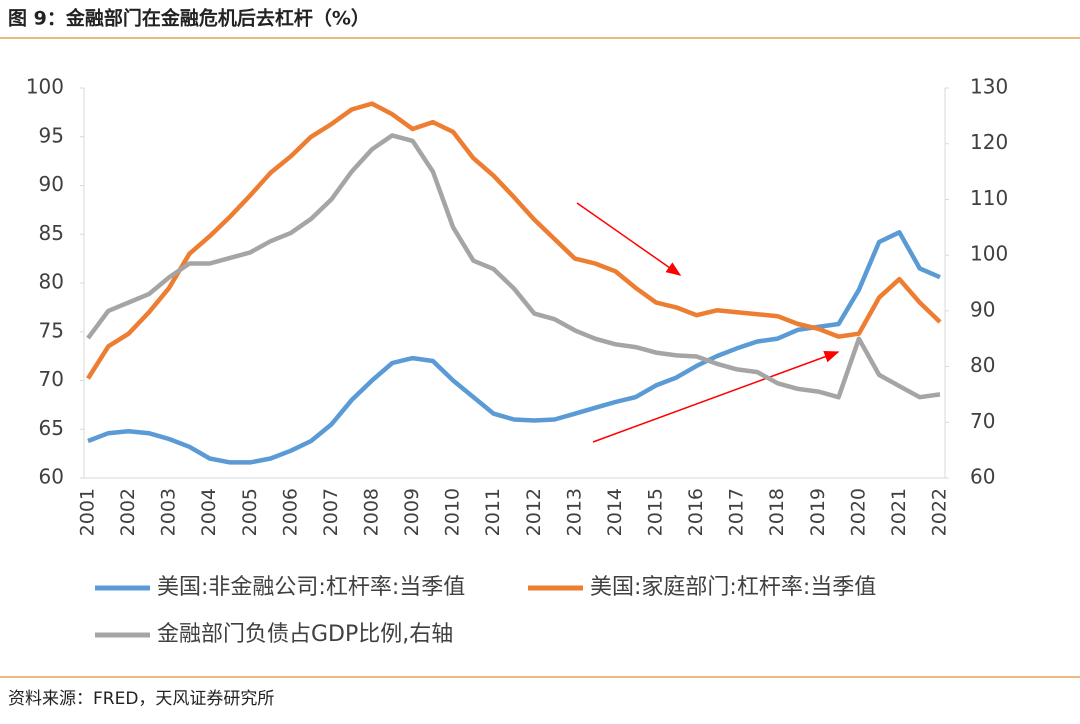  Describe the element at coordinates (51, 379) in the screenshot. I see `y-tick-label: 70` at that location.